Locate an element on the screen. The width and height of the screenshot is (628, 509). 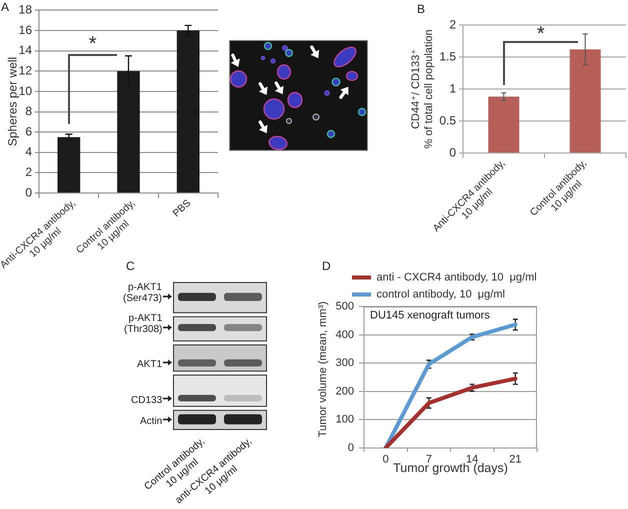
y-tick-label: 4 is located at coordinates (28, 151).